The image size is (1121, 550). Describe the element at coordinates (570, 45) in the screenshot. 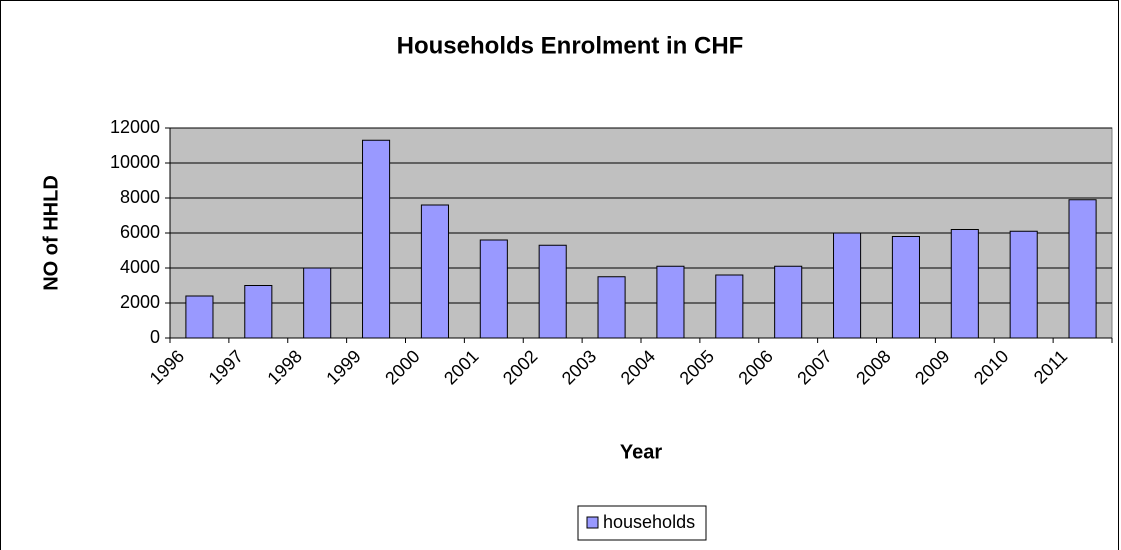

I see `chart-title: Households Enrolment in CHF` at that location.